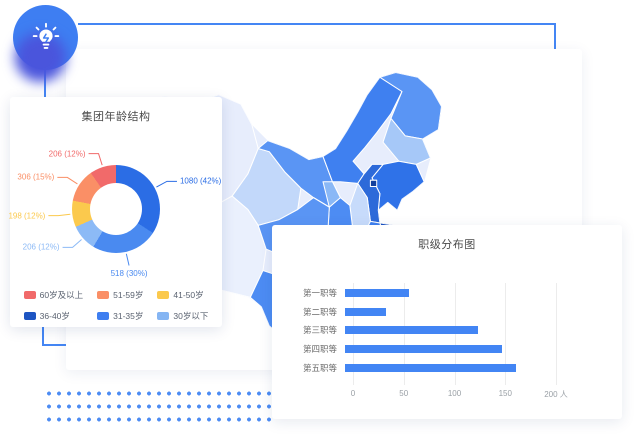 This screenshot has height=434, width=634. I want to click on dot-pattern, so click(158, 403).